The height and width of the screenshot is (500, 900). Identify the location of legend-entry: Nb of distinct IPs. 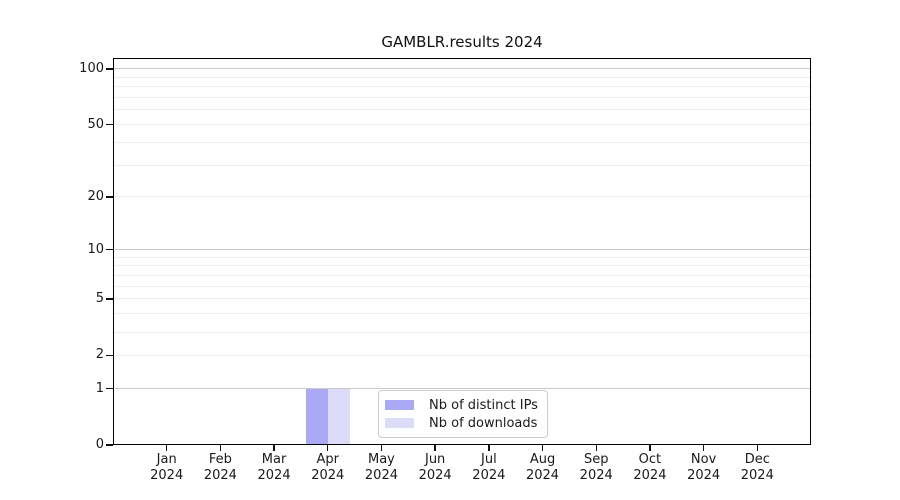
(462, 405).